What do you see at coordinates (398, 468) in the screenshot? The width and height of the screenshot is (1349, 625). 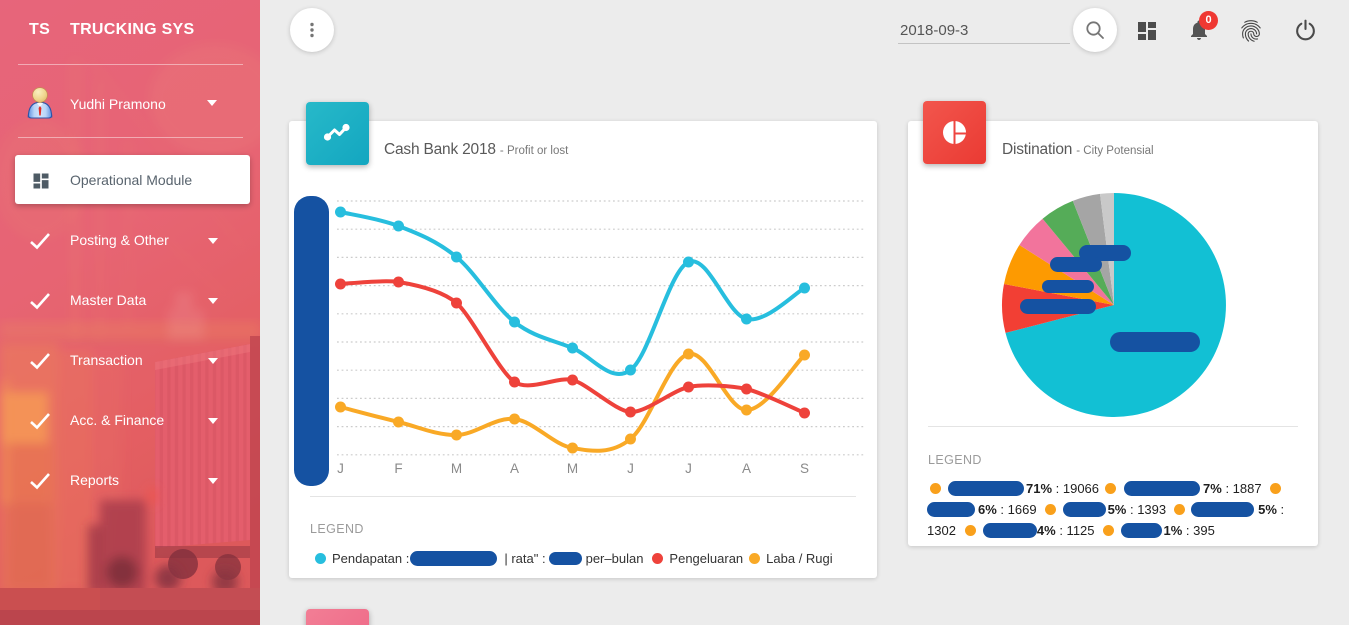 I see `svg-text: F` at bounding box center [398, 468].